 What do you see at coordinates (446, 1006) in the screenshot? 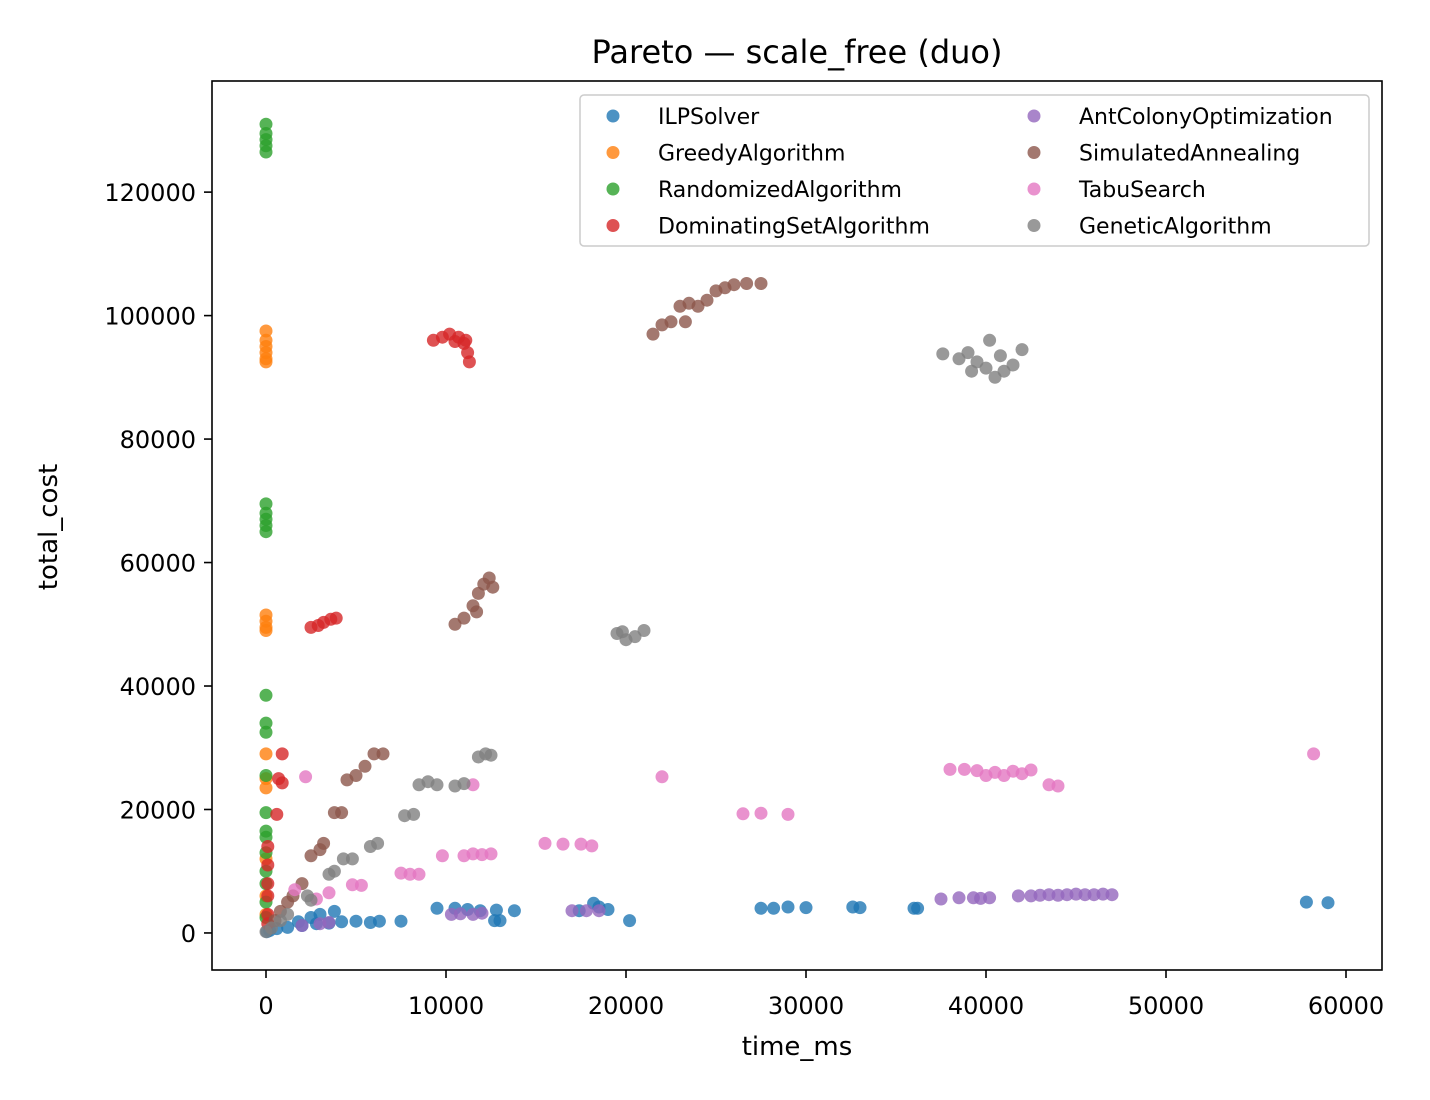
I see `x-tick-label: 10000` at bounding box center [446, 1006].